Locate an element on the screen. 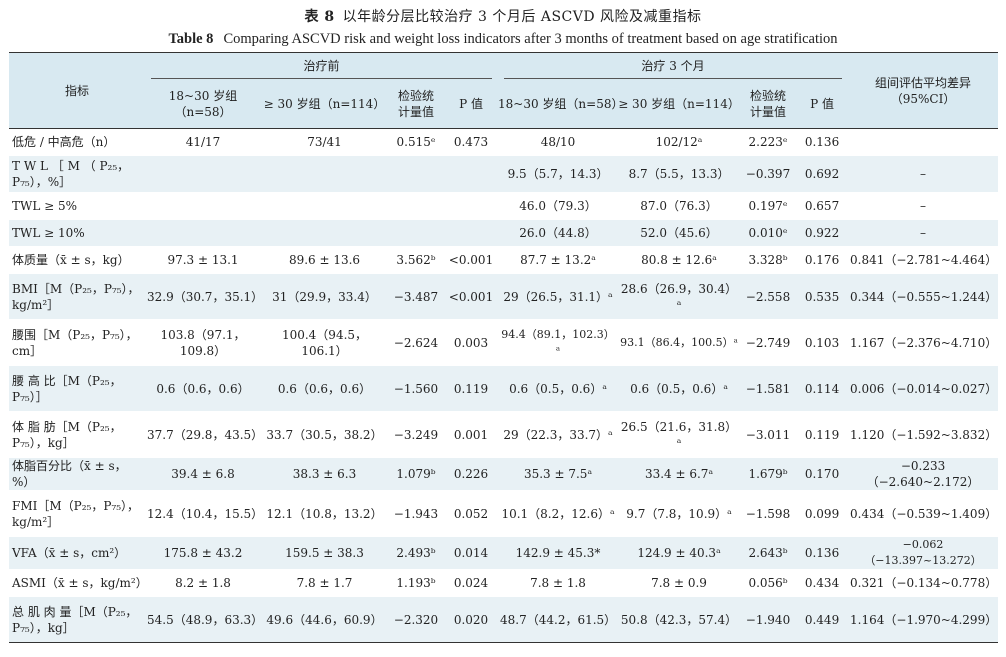 Image resolution: width=1006 pixels, height=657 pixels. row-label: BMI［M（P₂₅，P₇₅），kg/m²］ is located at coordinates (76, 296).